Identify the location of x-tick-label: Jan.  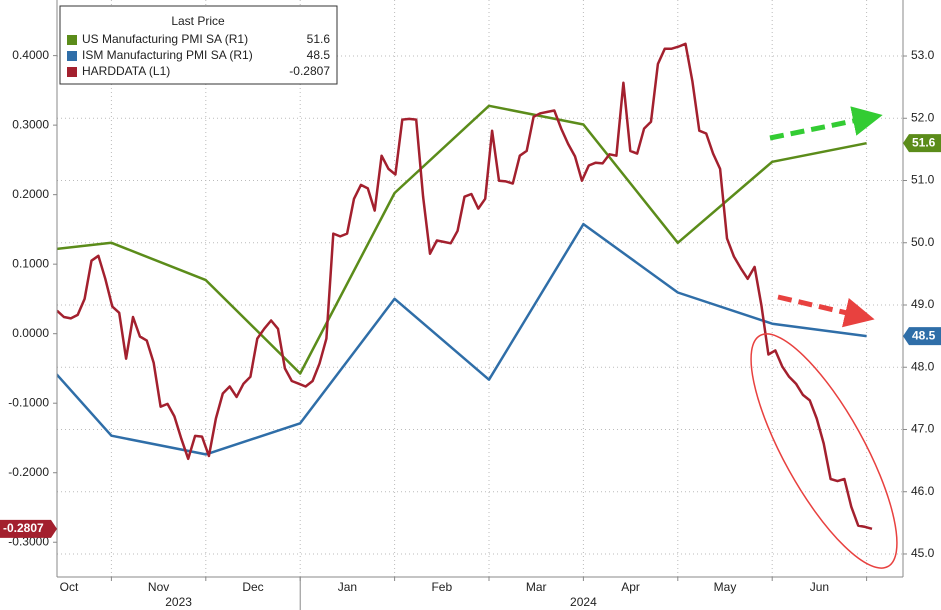
(347, 587).